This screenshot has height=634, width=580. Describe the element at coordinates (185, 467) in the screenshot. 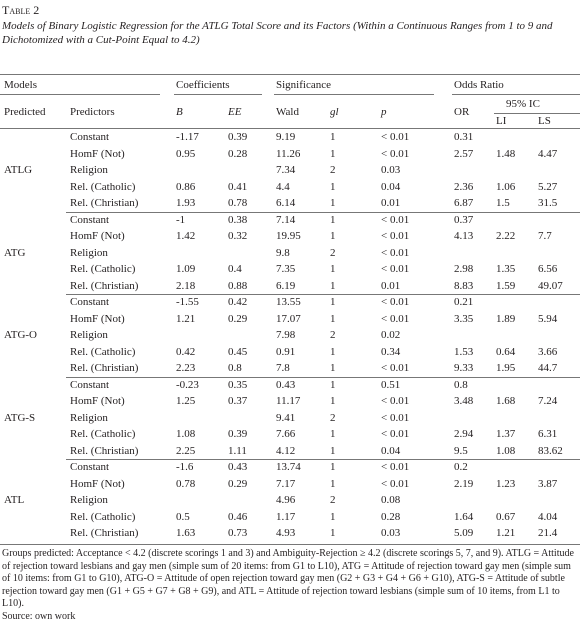

I see `value-cell: -1.6` at that location.